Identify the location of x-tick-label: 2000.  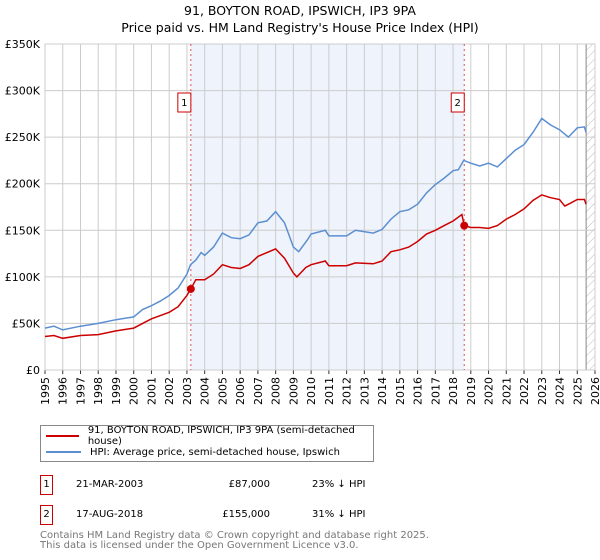
(134, 391).